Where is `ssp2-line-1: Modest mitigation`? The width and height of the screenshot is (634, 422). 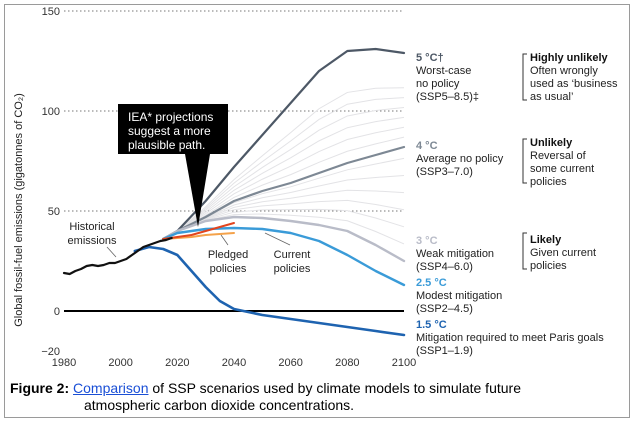 ssp2-line-1: Modest mitigation is located at coordinates (459, 296).